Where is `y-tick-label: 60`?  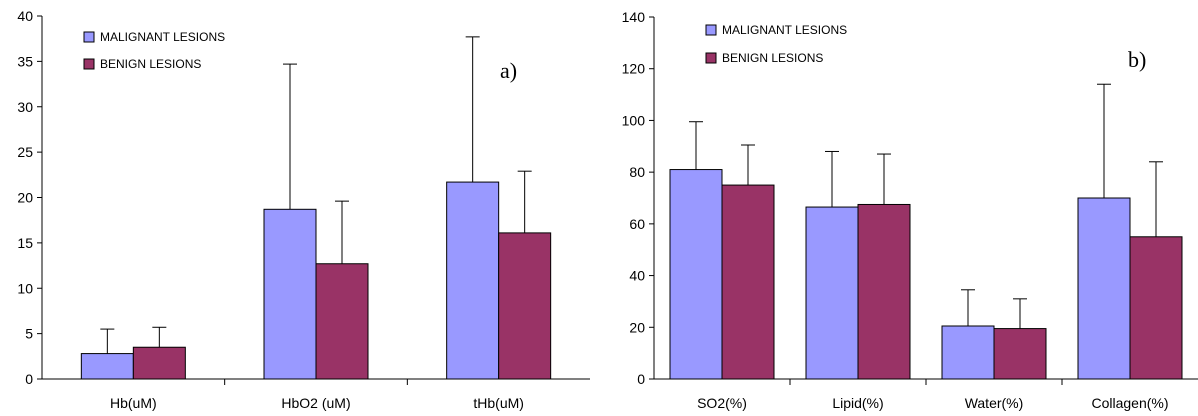
y-tick-label: 60 is located at coordinates (637, 224).